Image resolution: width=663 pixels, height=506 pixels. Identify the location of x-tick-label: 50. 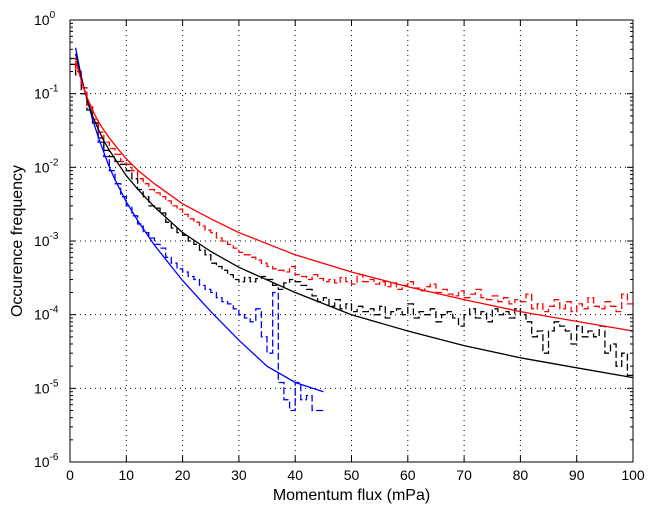
(352, 475).